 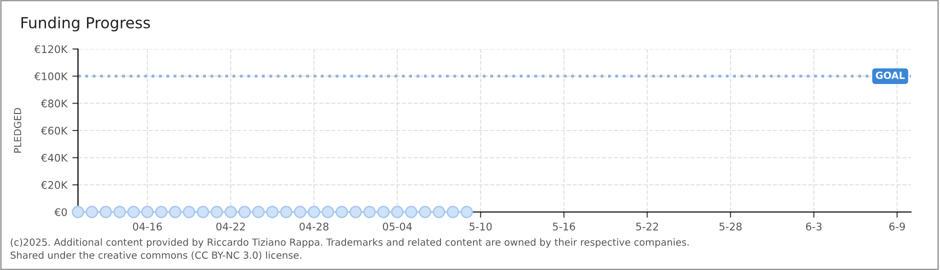 What do you see at coordinates (60, 212) in the screenshot?
I see `y-tick-label: €0` at bounding box center [60, 212].